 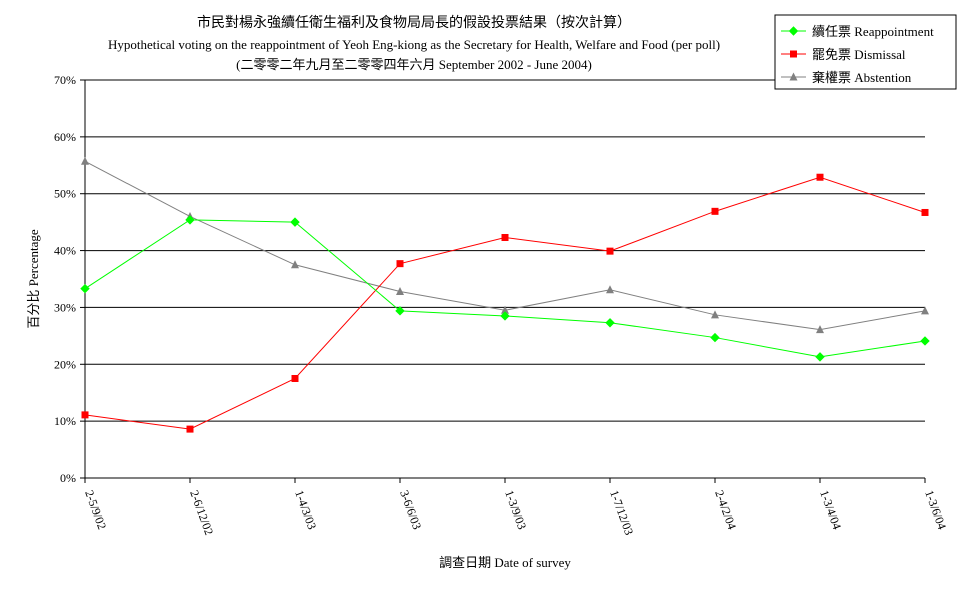 What do you see at coordinates (414, 22) in the screenshot?
I see `chart-title: 市民對楊永強續任衛生福利及食物局局長的假設投票結果（按次計算）` at bounding box center [414, 22].